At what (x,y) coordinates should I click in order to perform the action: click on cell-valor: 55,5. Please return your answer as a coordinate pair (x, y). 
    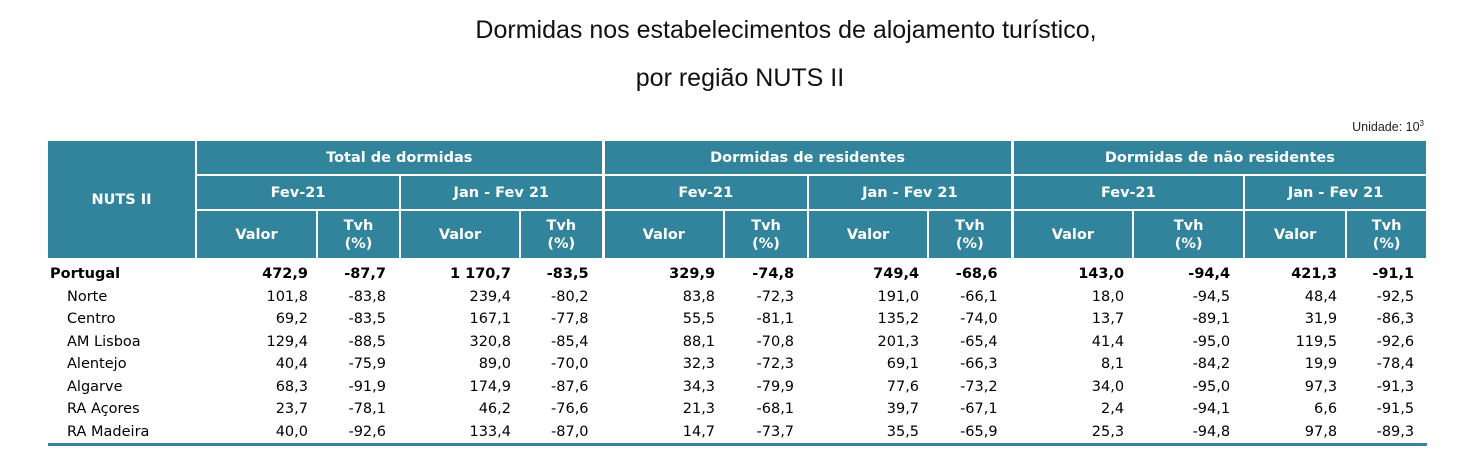
    Looking at the image, I should click on (663, 319).